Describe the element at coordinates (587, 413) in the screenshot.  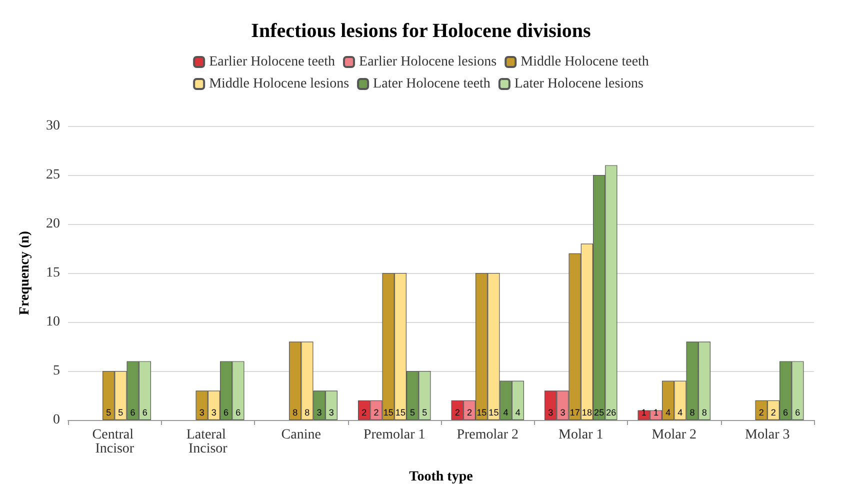
I see `data-label: 18` at that location.